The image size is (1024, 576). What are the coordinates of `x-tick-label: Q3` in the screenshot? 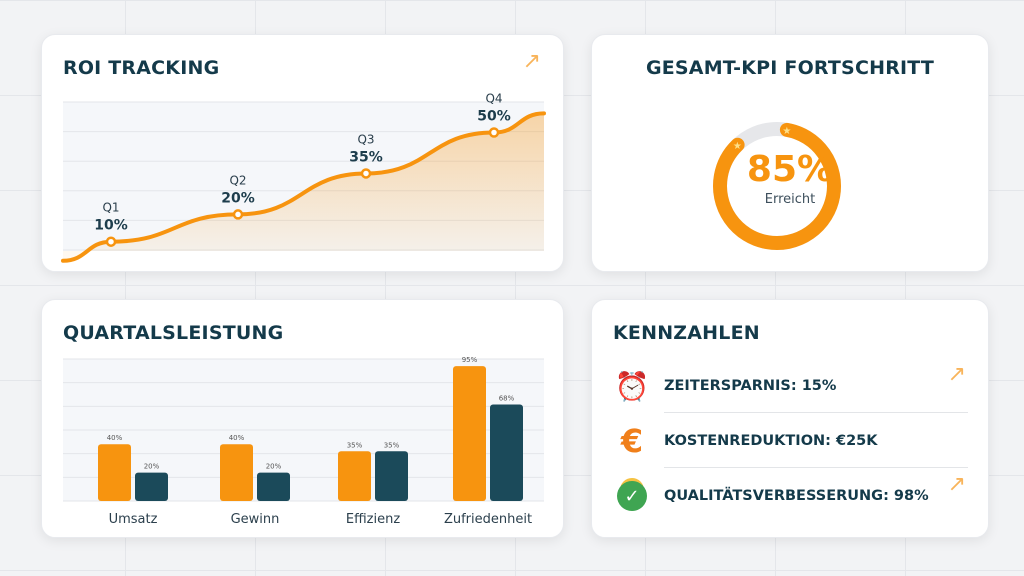 It's located at (365, 139).